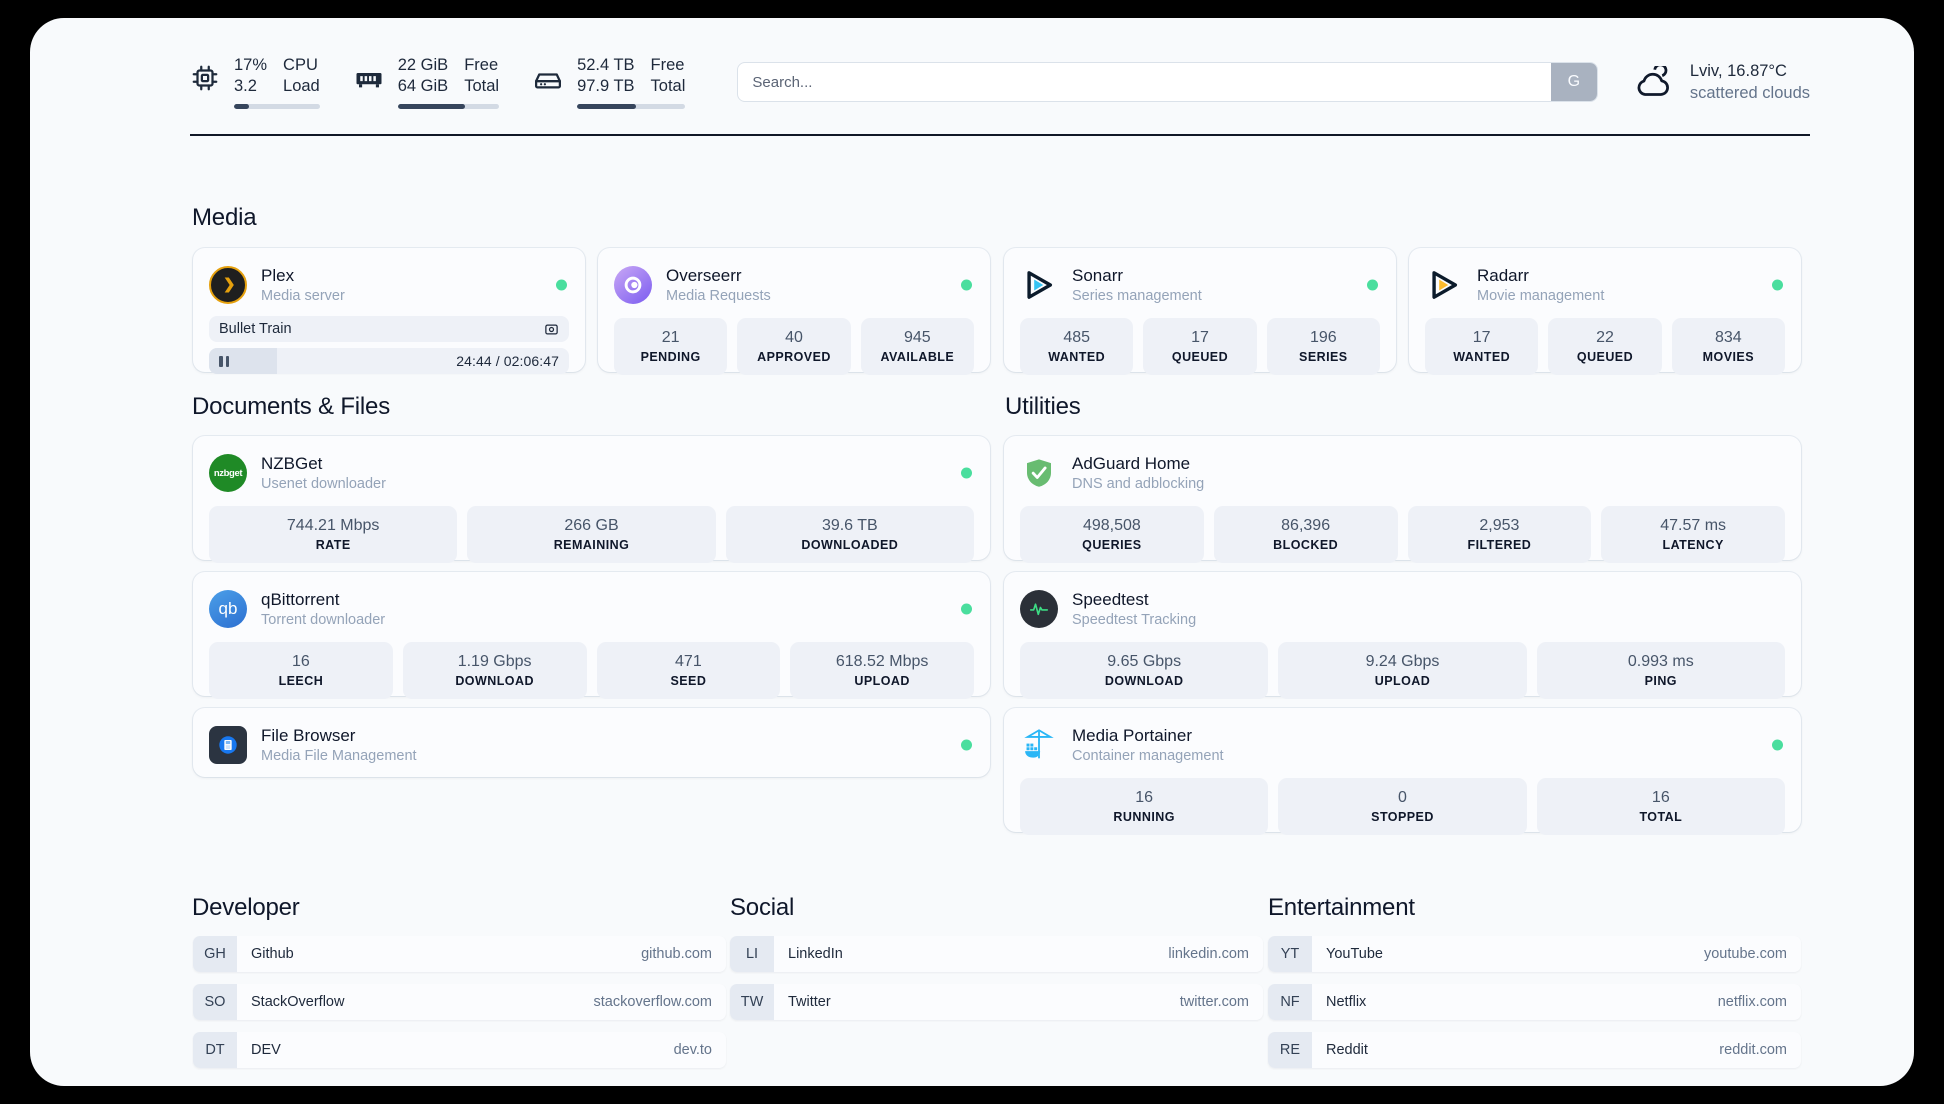 The image size is (1944, 1104). Describe the element at coordinates (507, 361) in the screenshot. I see `now-playing-time: 24:44 / 02:06:47` at that location.